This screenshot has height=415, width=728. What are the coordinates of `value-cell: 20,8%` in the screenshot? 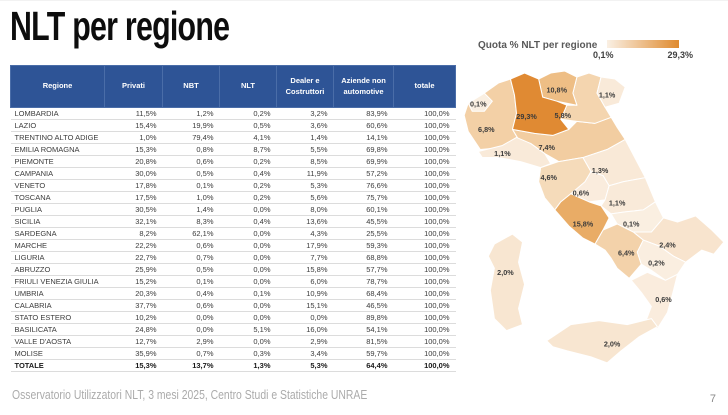 It's located at (133, 161).